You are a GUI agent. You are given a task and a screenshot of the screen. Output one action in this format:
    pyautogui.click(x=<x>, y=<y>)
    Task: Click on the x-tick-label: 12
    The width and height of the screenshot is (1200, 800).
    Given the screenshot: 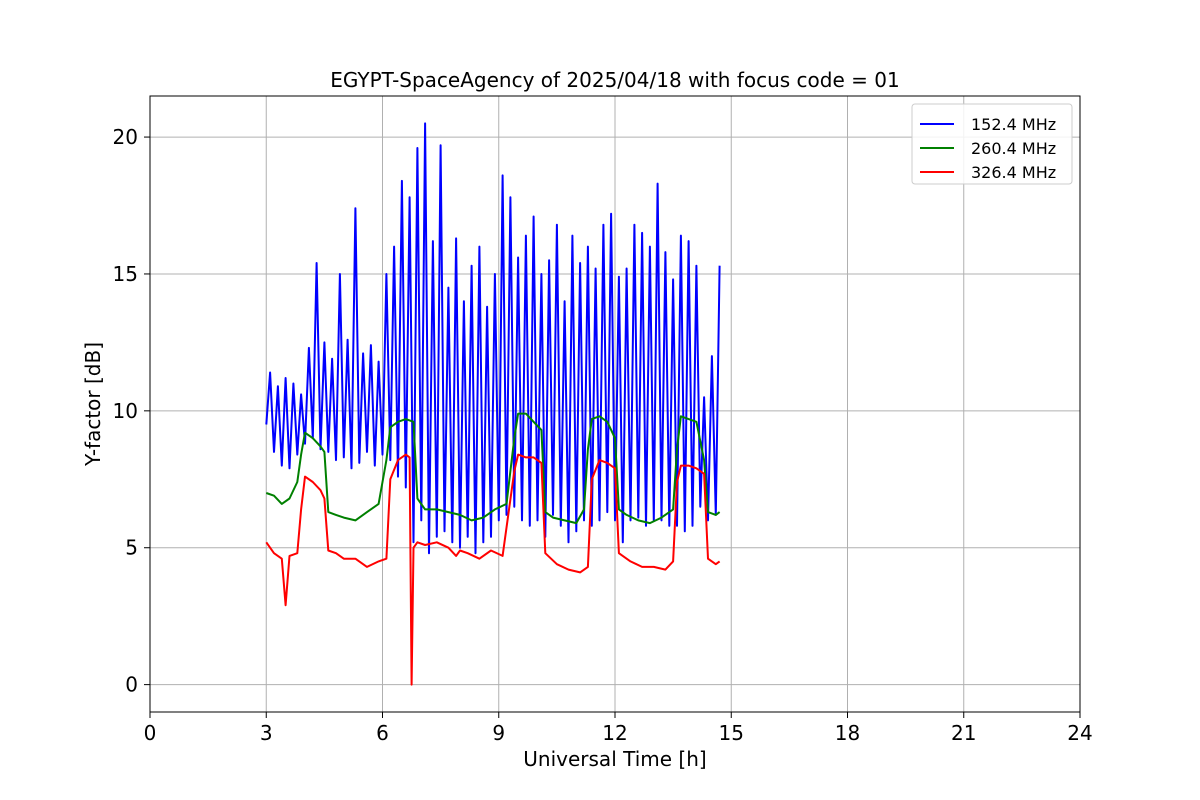 What is the action you would take?
    pyautogui.click(x=614, y=733)
    